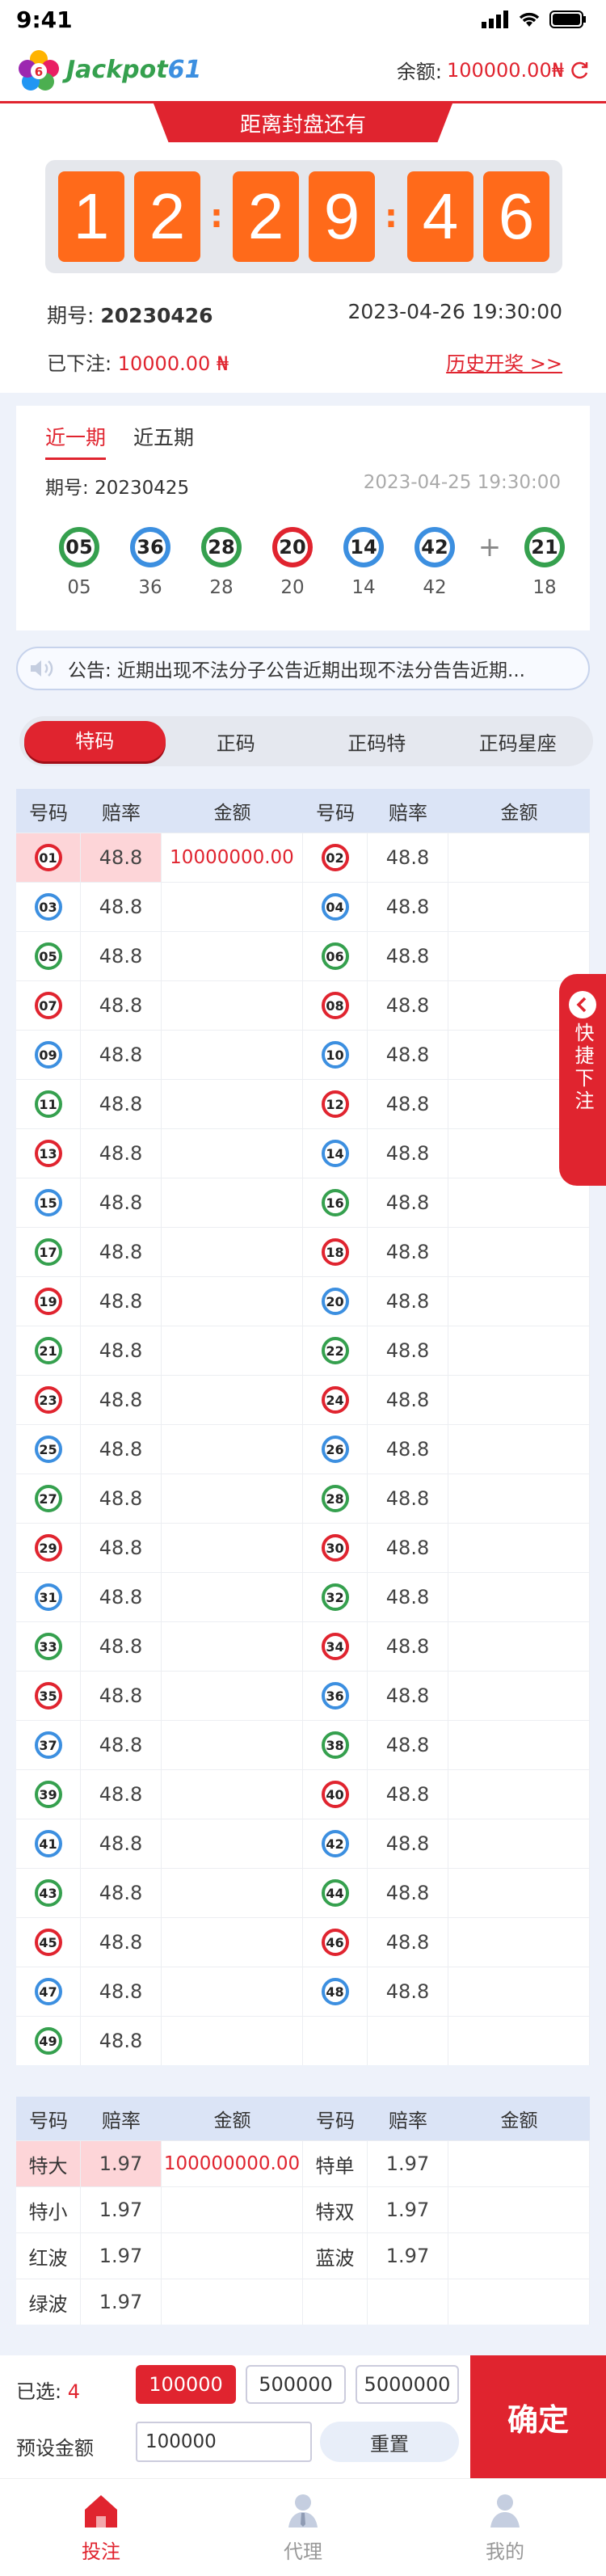  I want to click on attribute-cell: 特小, so click(48, 2209).